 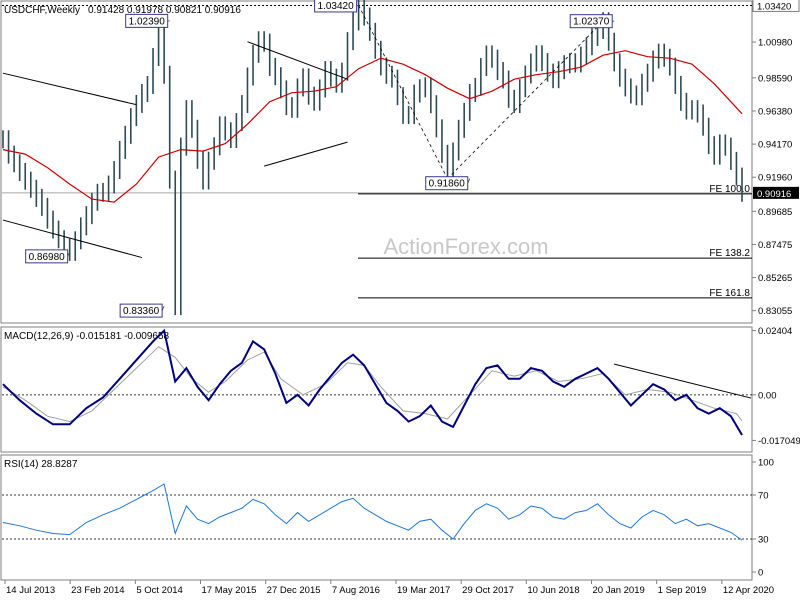 What do you see at coordinates (775, 111) in the screenshot?
I see `price-tick-label: 0.96380` at bounding box center [775, 111].